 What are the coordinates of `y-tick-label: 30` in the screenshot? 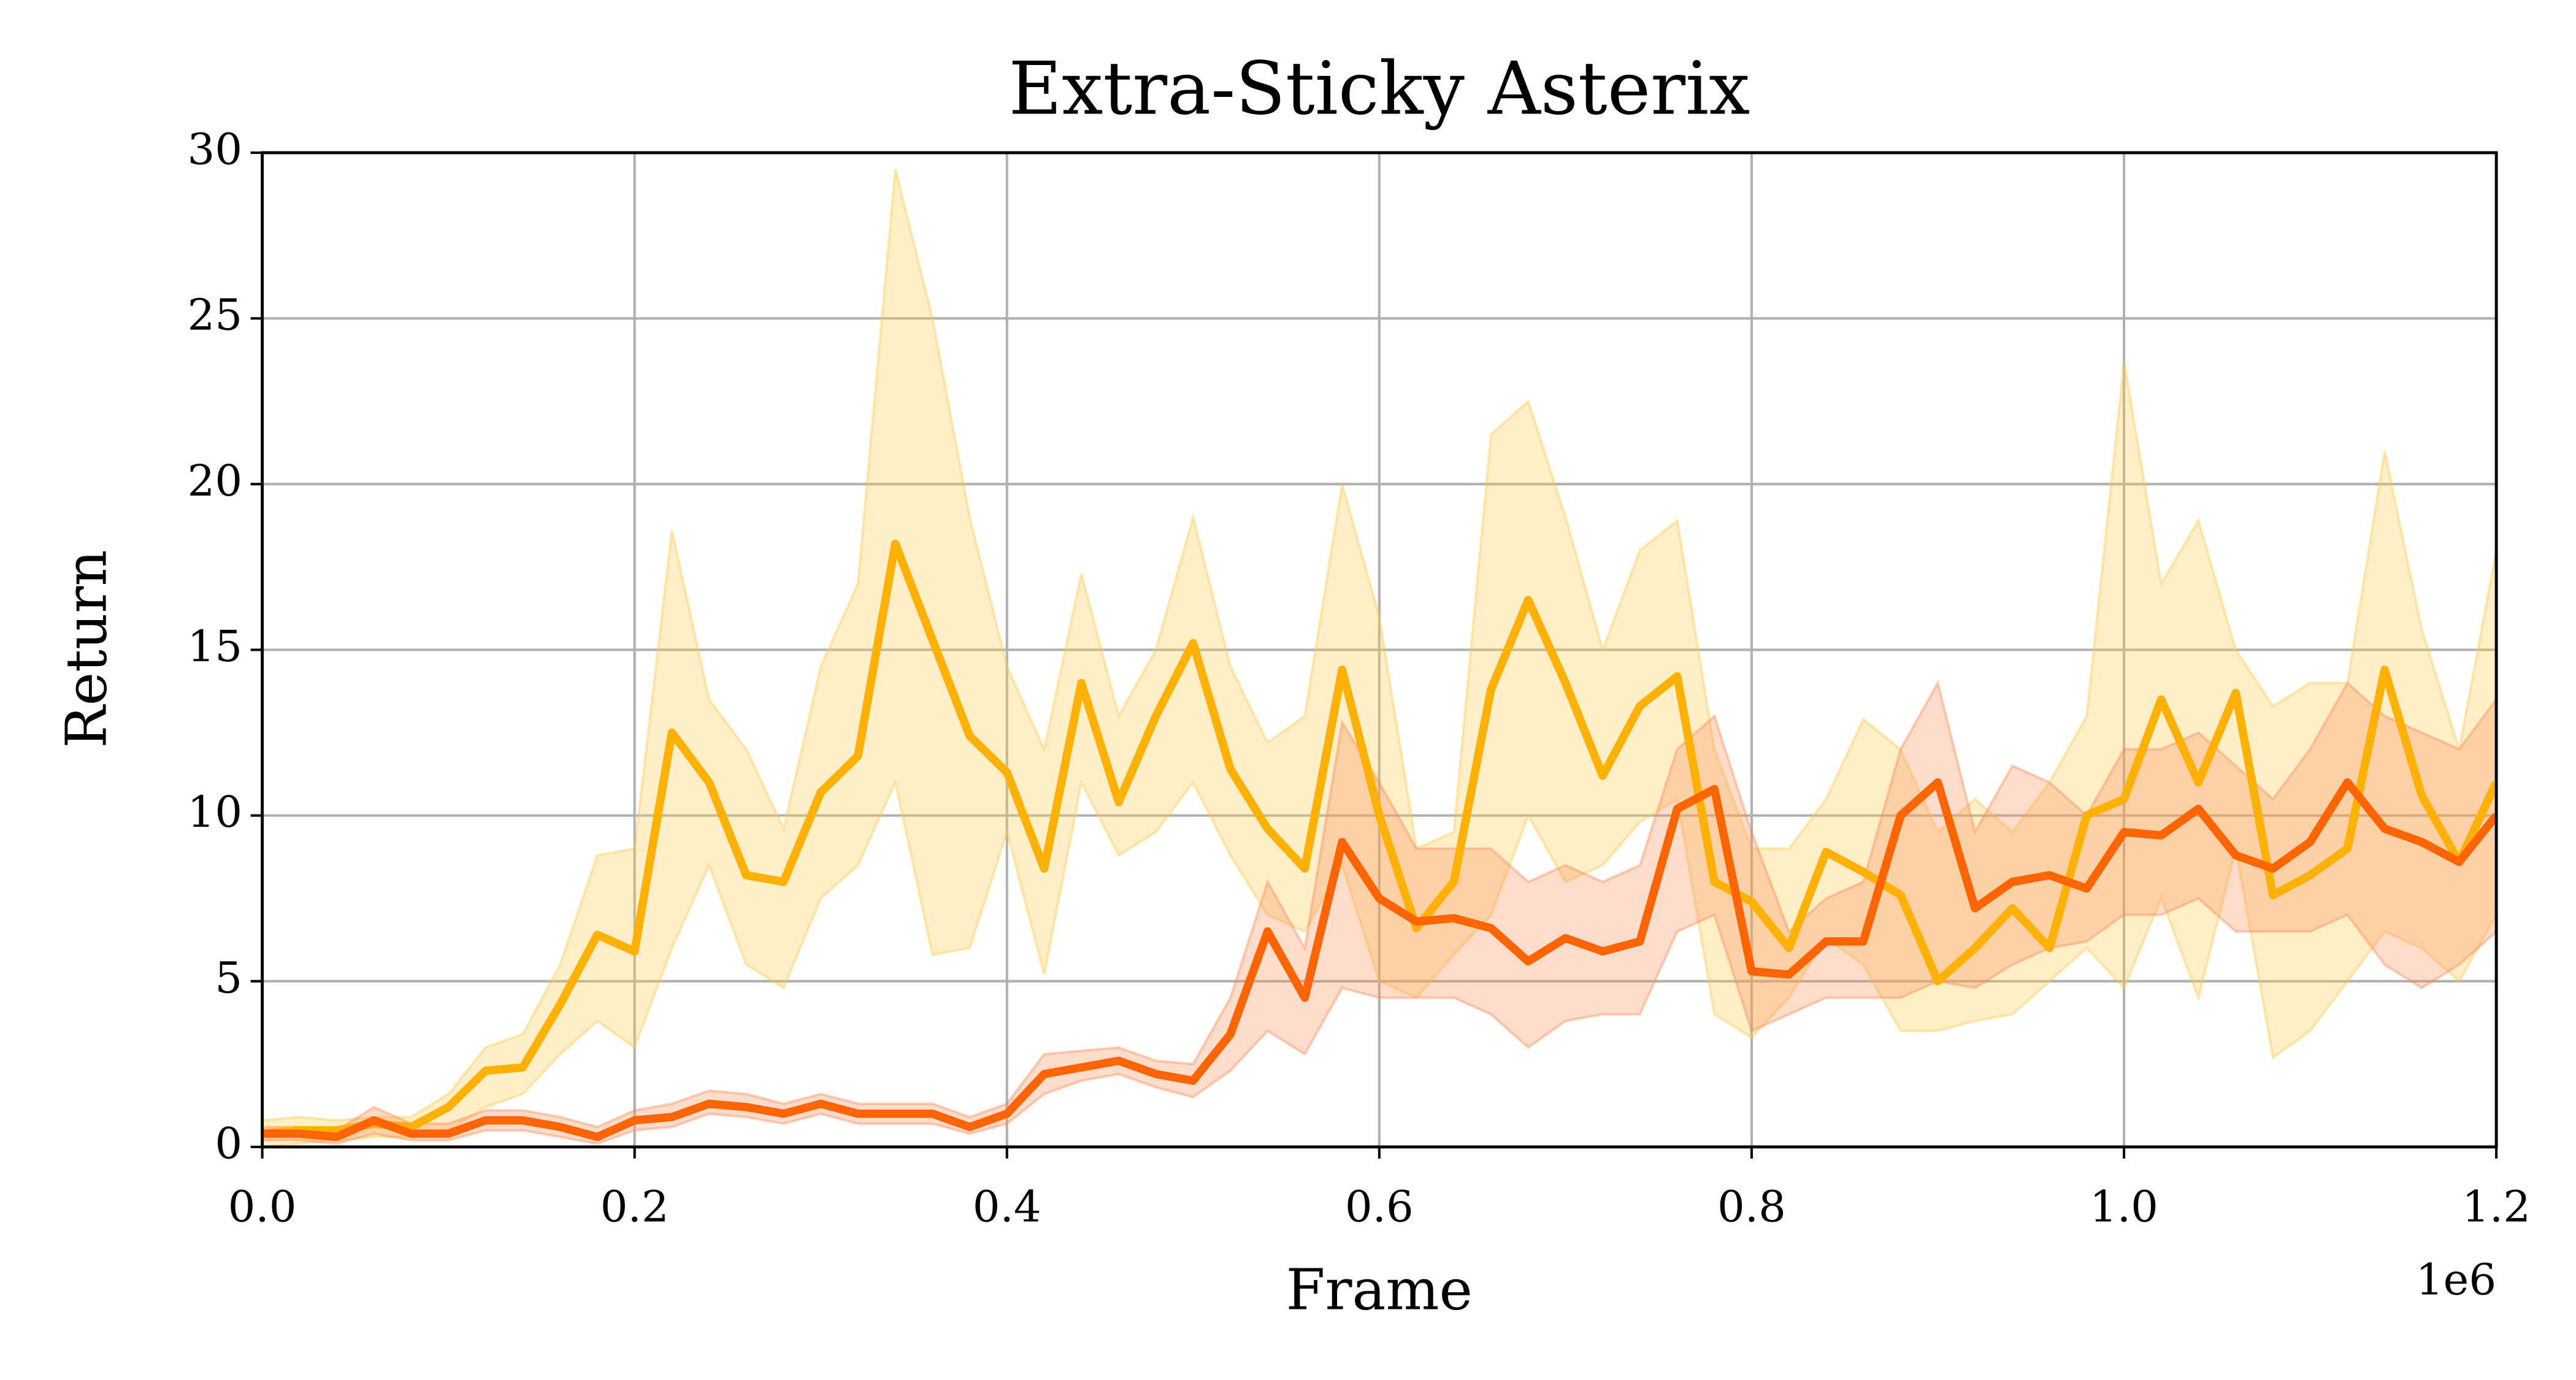 It's located at (215, 149).